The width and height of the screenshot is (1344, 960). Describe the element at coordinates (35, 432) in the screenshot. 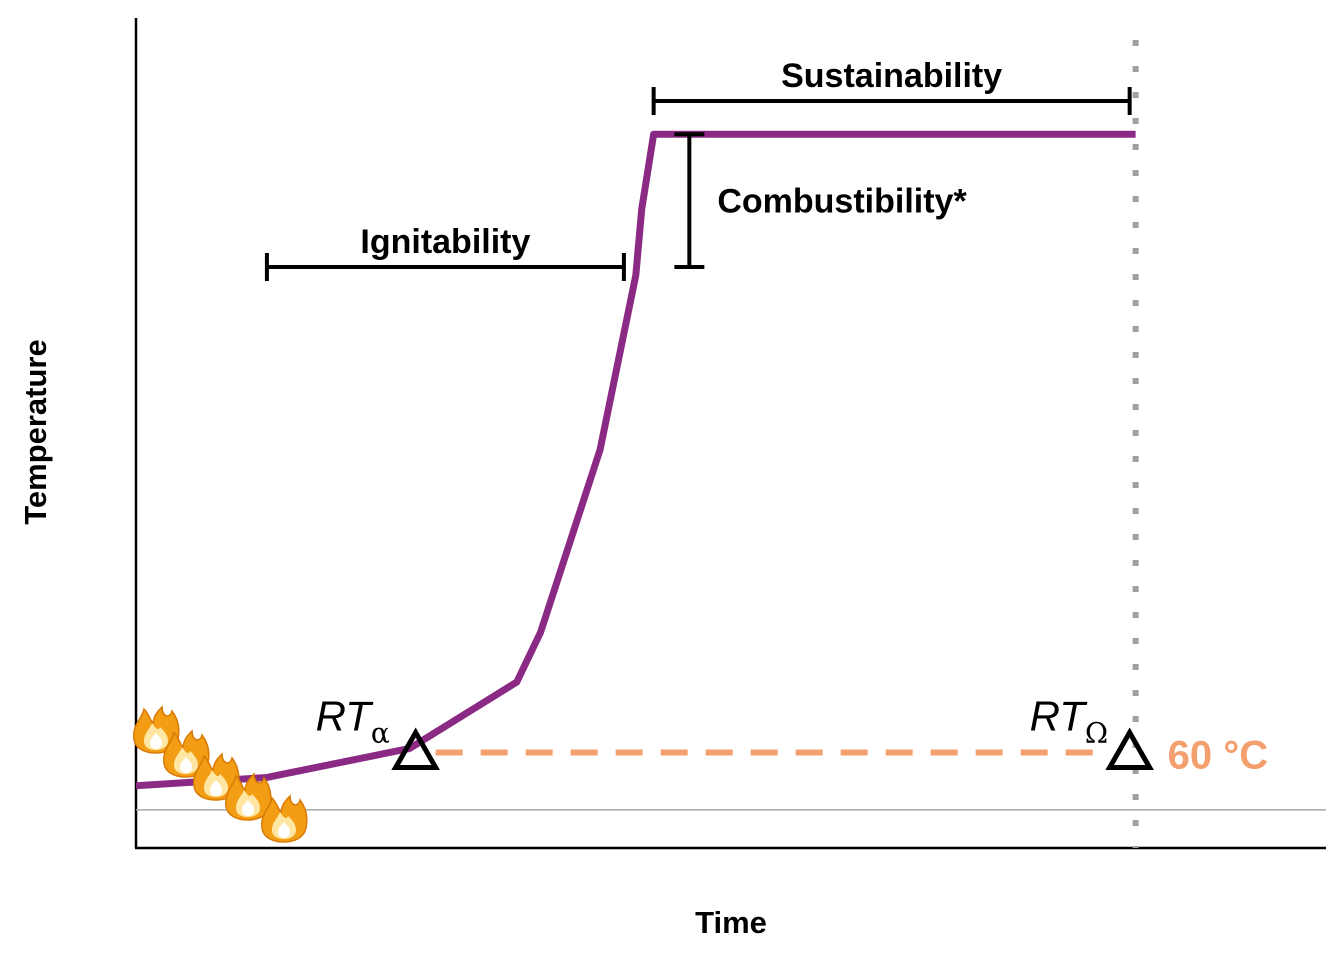

I see `y-axis-label: Temperature` at that location.